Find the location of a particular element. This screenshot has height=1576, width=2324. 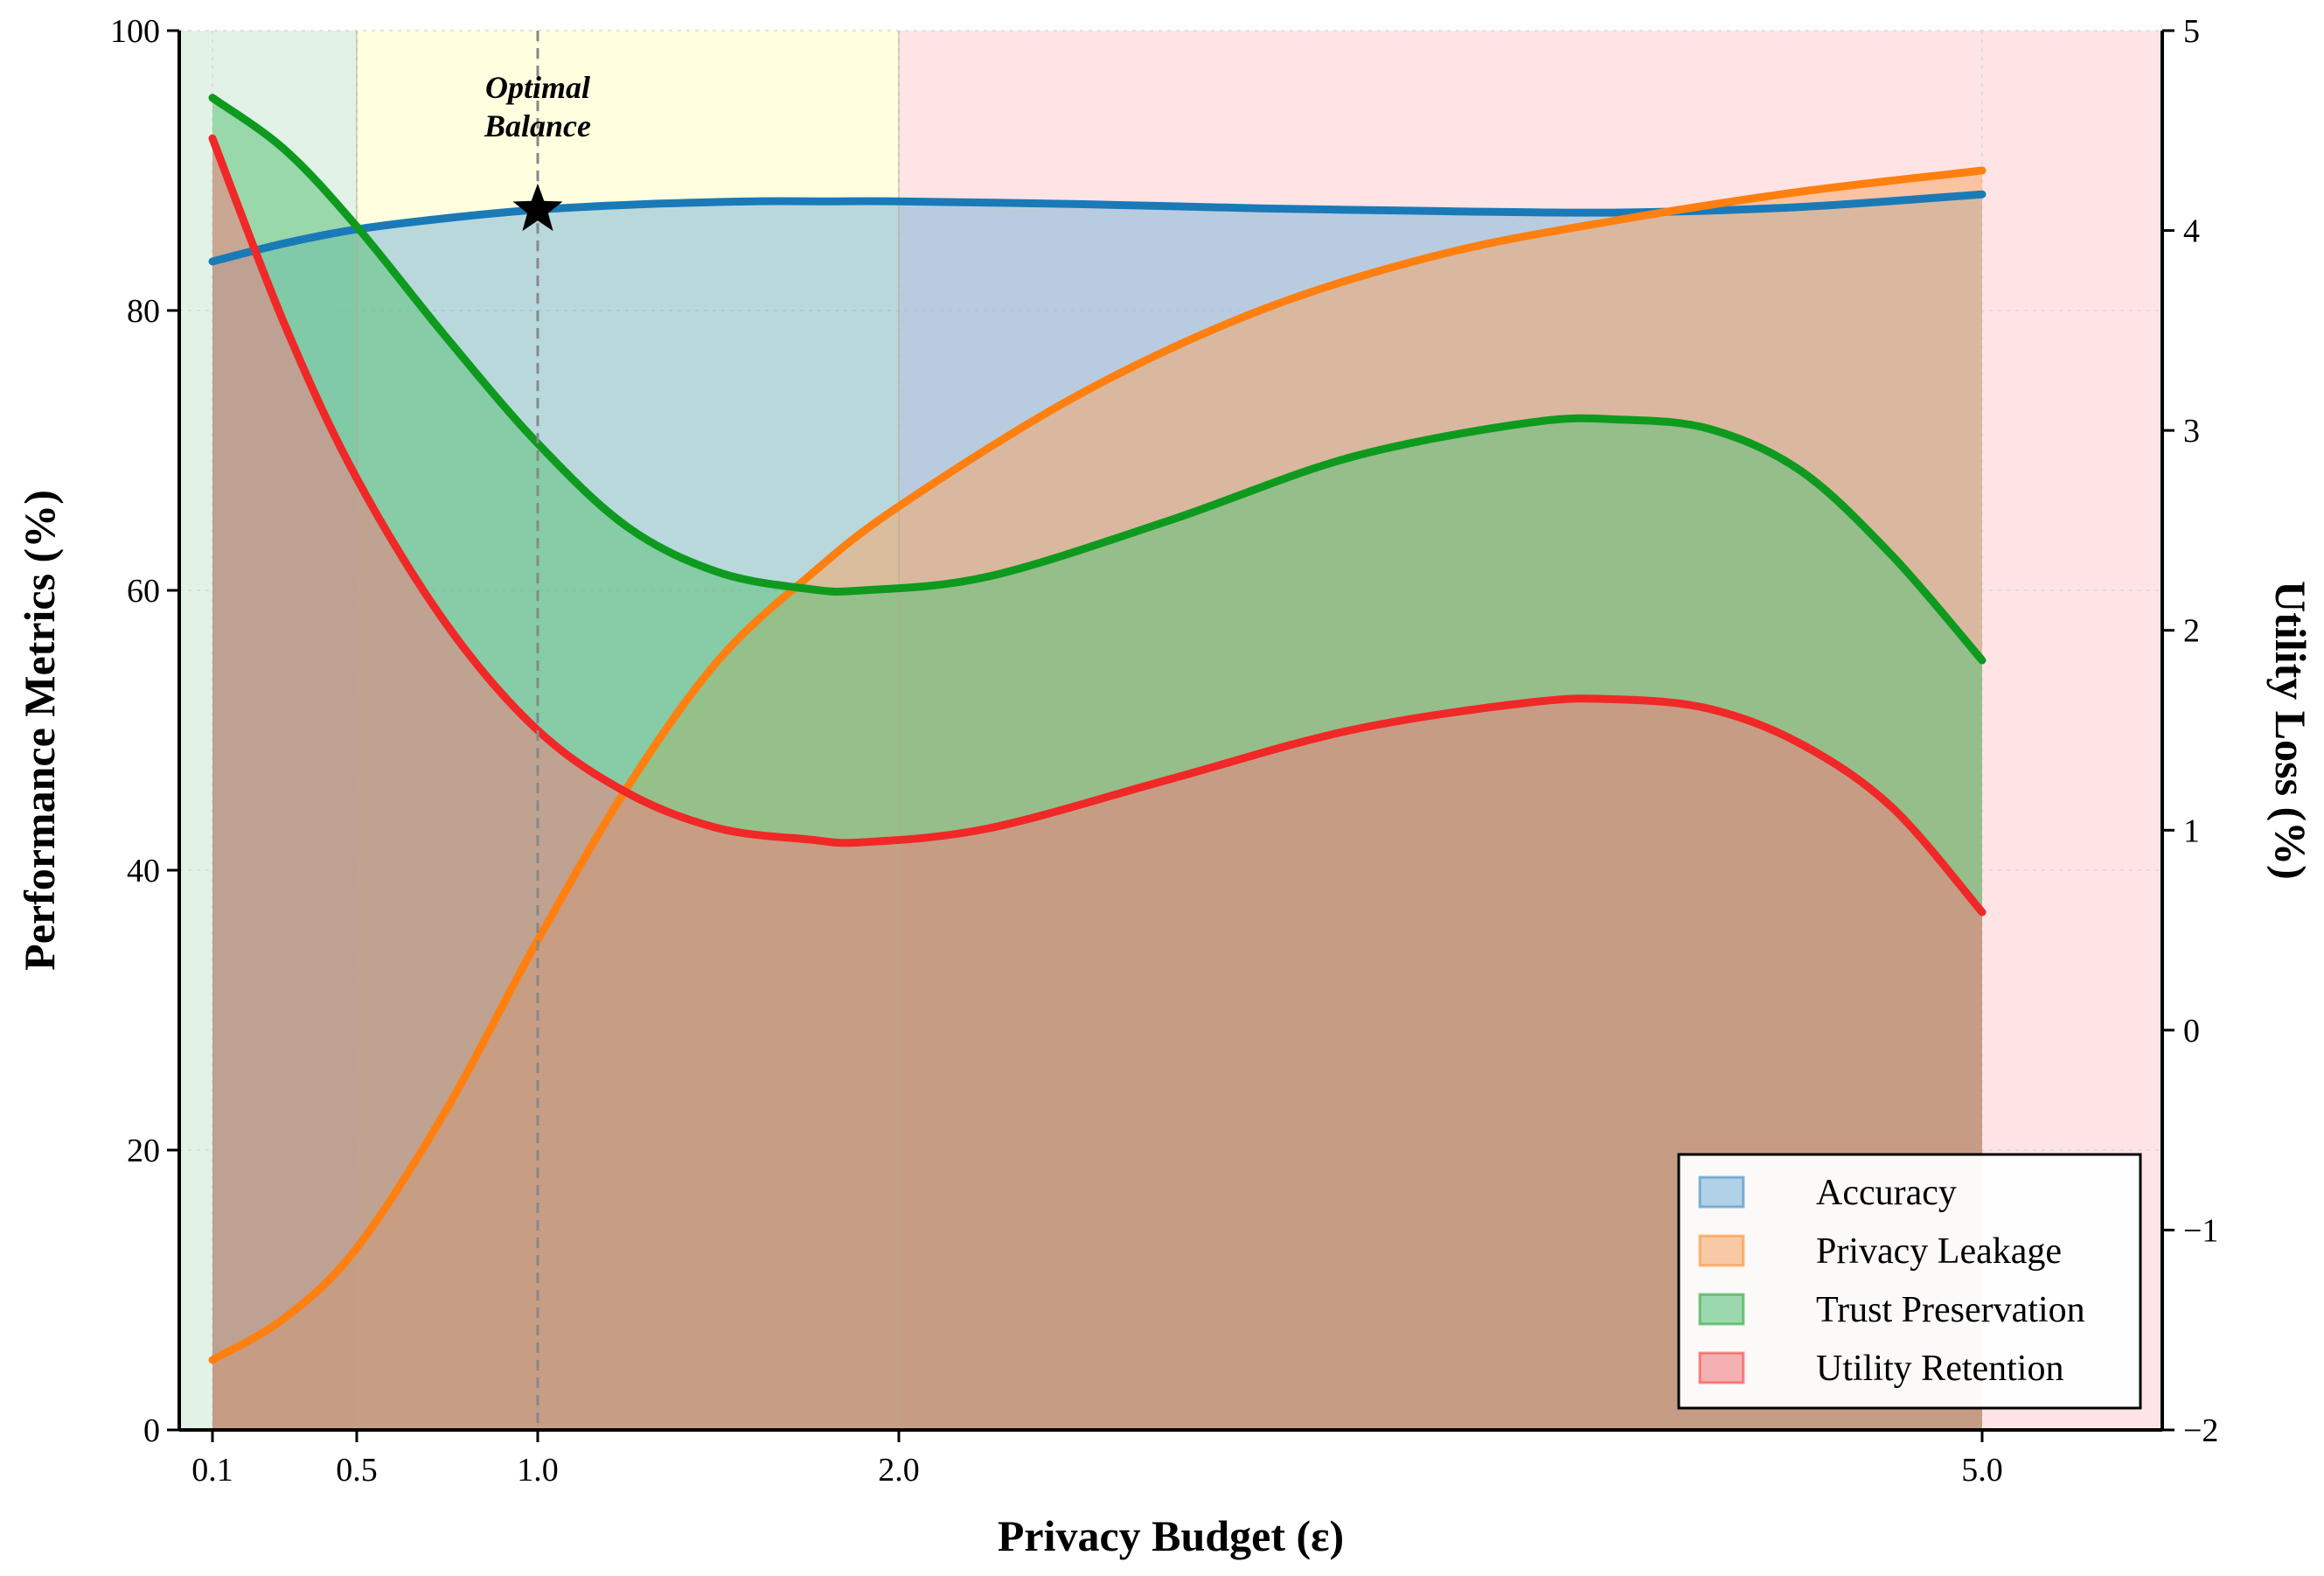

annotation-text-line: Balance is located at coordinates (537, 125).